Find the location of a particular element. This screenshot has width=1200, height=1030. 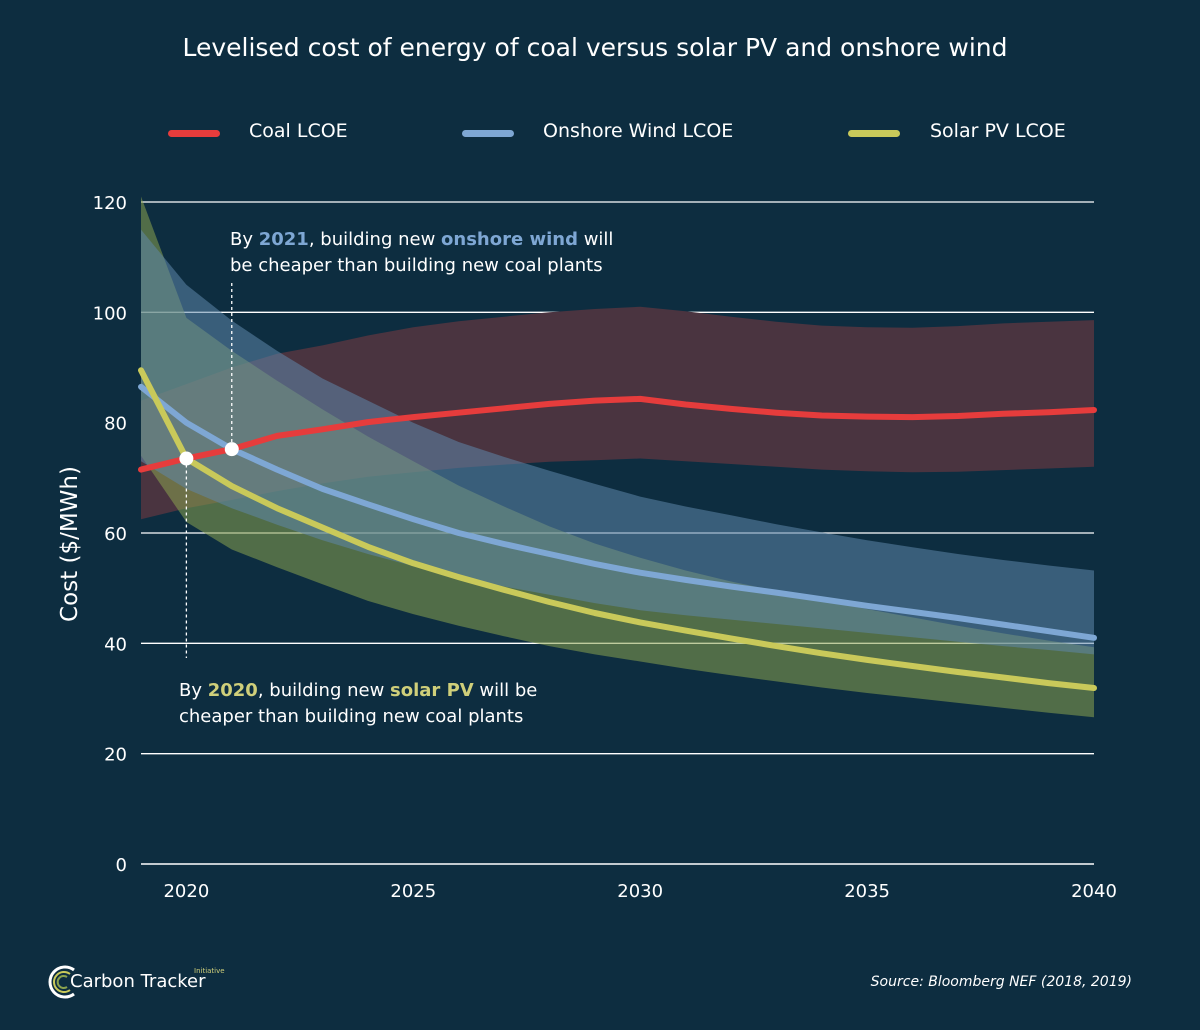

annotation-wind-year: 2021 is located at coordinates (283, 239).